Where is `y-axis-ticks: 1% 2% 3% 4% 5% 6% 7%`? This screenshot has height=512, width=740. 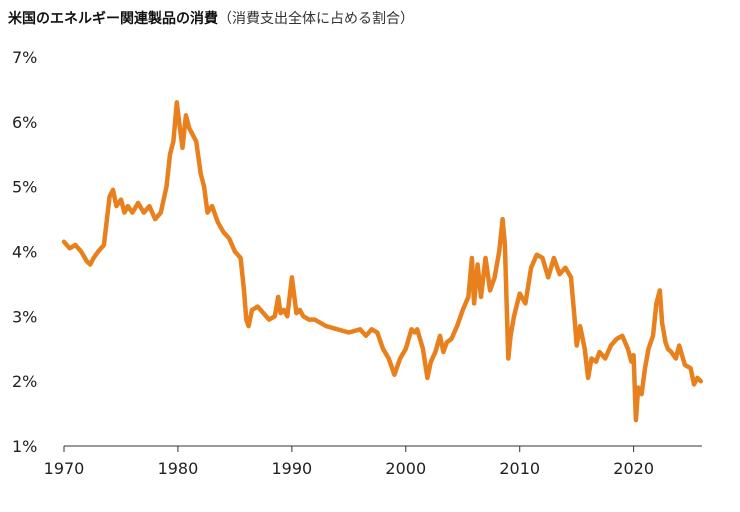
y-axis-ticks: 1% 2% 3% 4% 5% 6% 7% is located at coordinates (24, 252).